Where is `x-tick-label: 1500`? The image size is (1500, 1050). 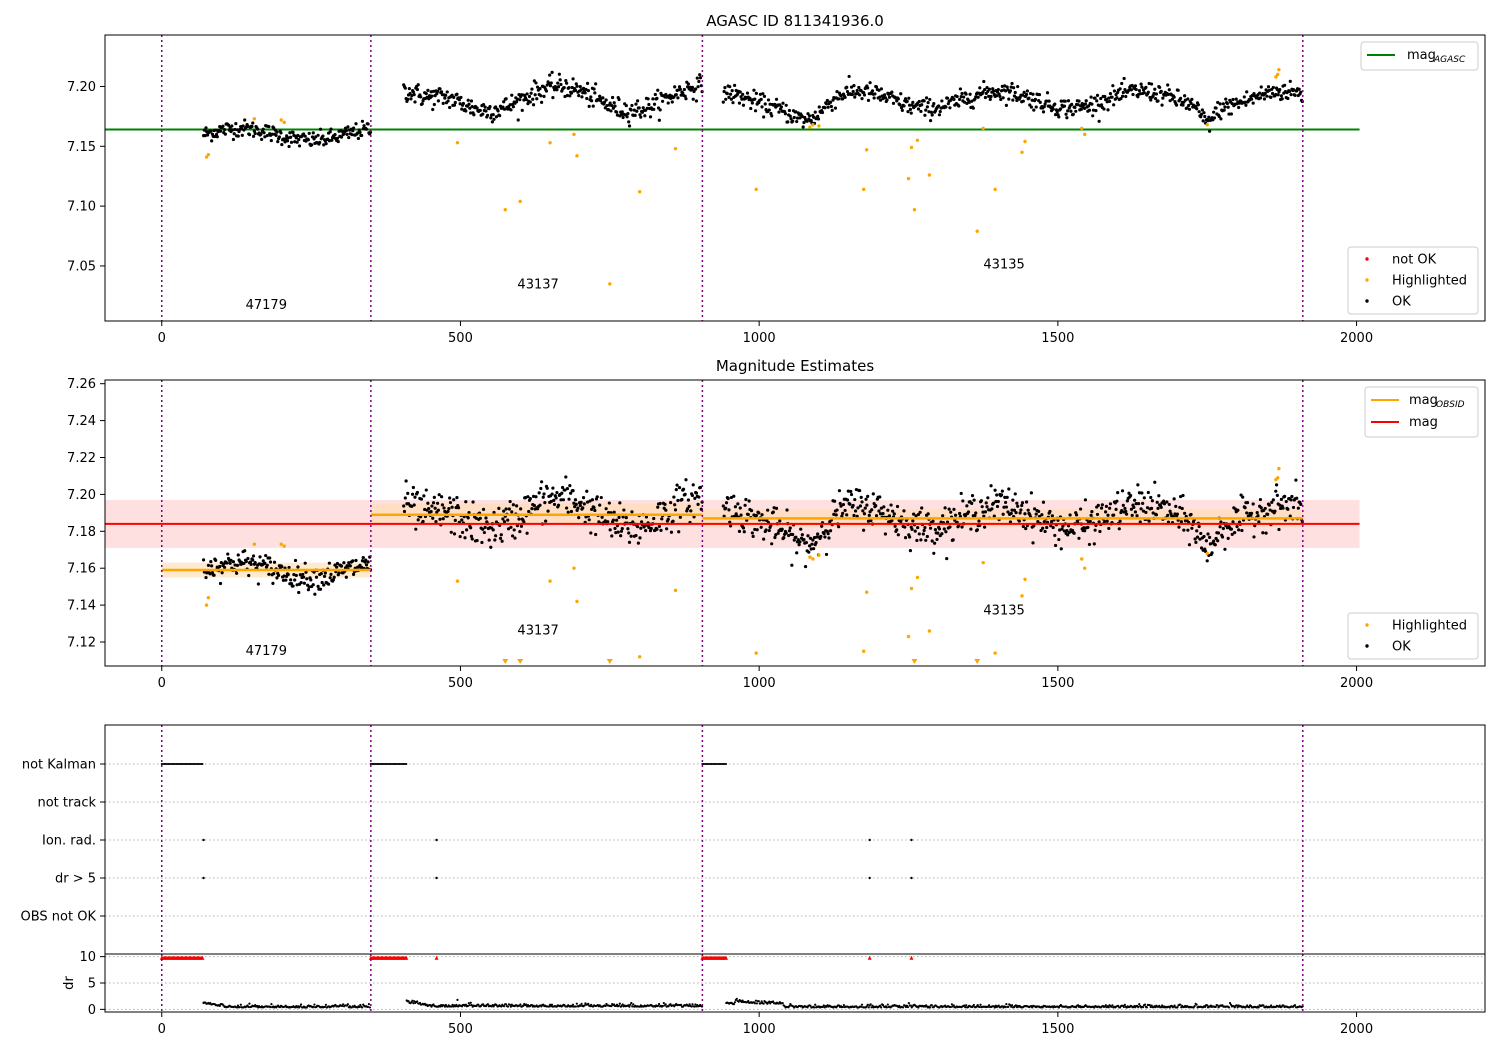
x-tick-label: 1500 is located at coordinates (1057, 1029).